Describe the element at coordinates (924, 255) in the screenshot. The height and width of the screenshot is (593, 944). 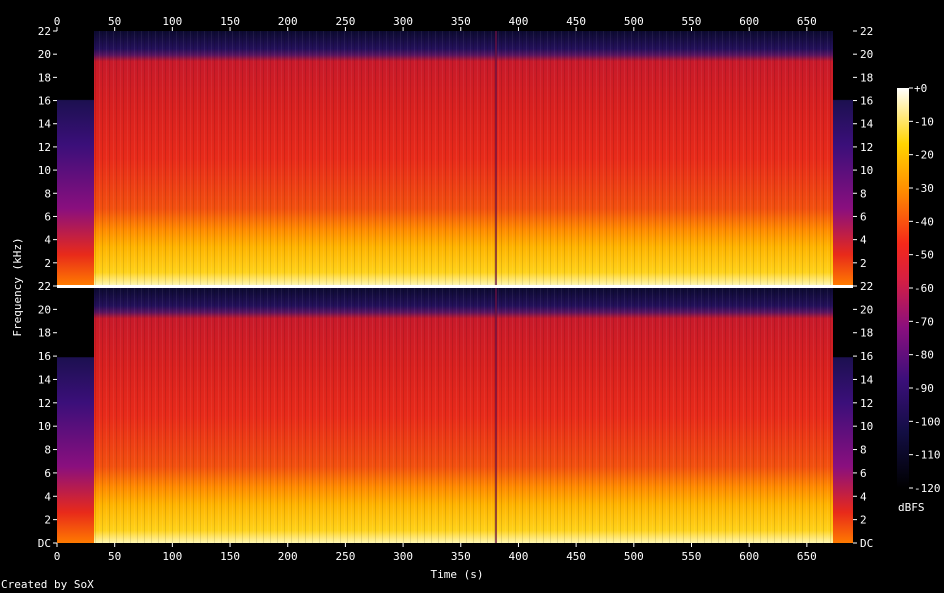
I see `colorbar-tick-label: -50` at that location.